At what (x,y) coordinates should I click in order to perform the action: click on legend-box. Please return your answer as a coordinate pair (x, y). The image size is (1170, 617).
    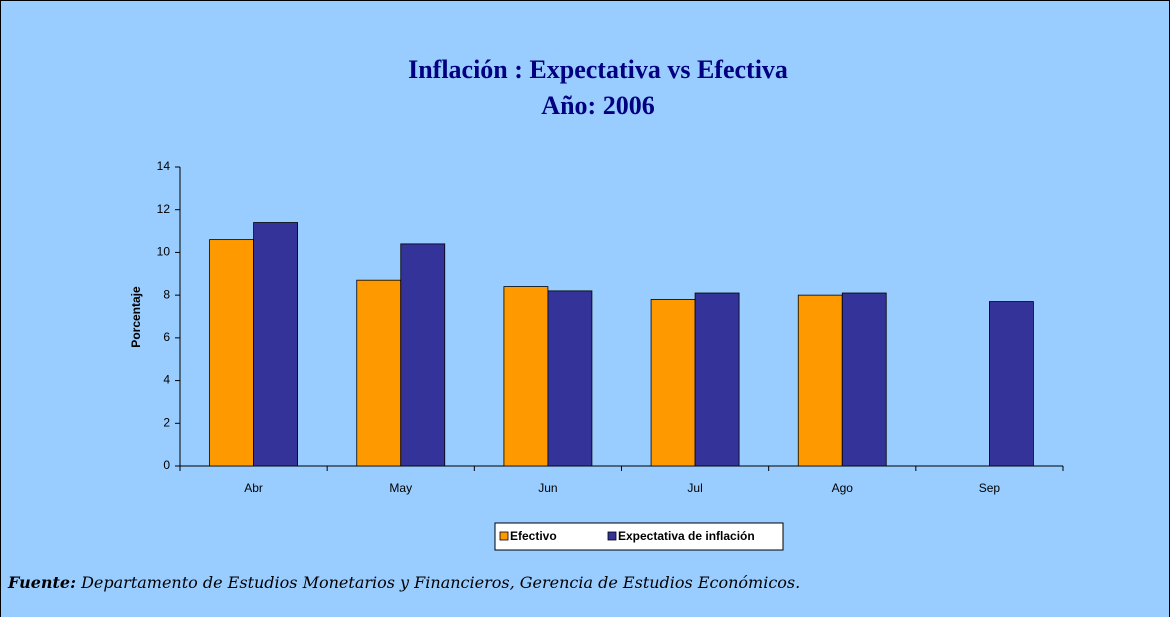
    Looking at the image, I should click on (639, 536).